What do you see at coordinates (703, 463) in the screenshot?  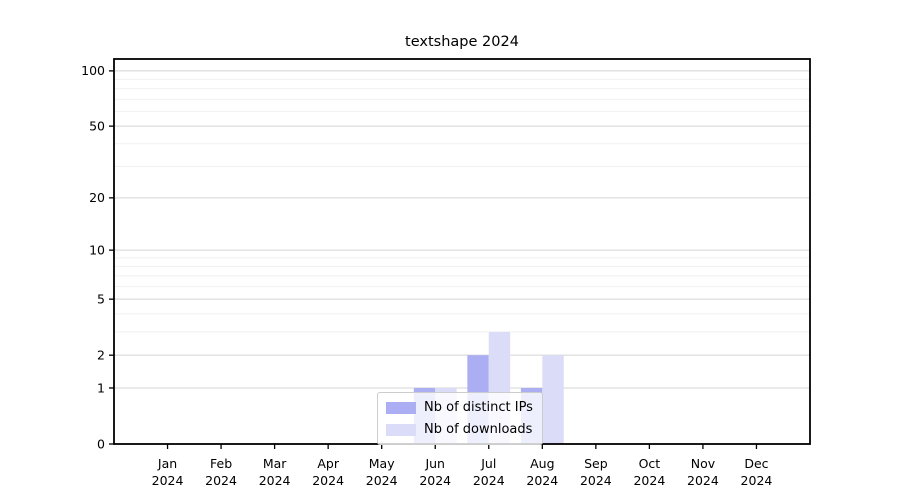 I see `svg-text: Nov` at bounding box center [703, 463].